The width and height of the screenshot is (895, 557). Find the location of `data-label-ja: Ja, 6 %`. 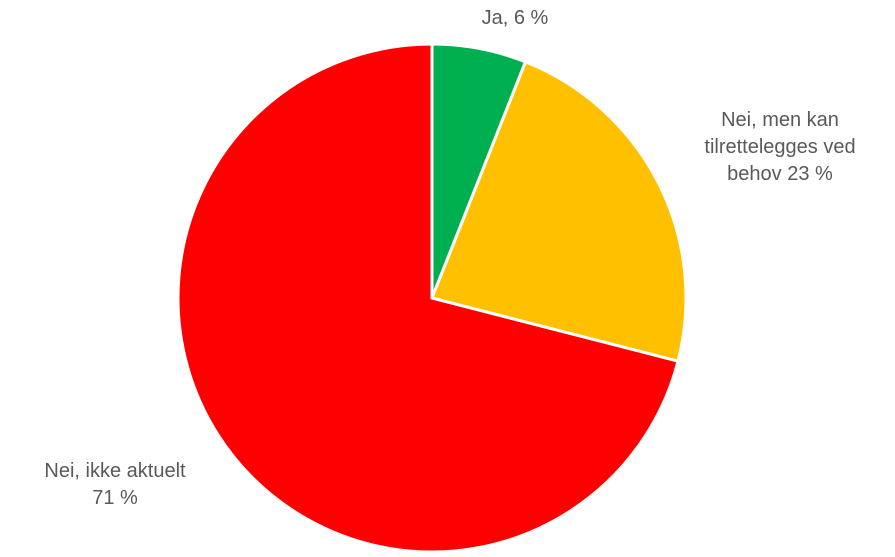

data-label-ja: Ja, 6 % is located at coordinates (515, 18).